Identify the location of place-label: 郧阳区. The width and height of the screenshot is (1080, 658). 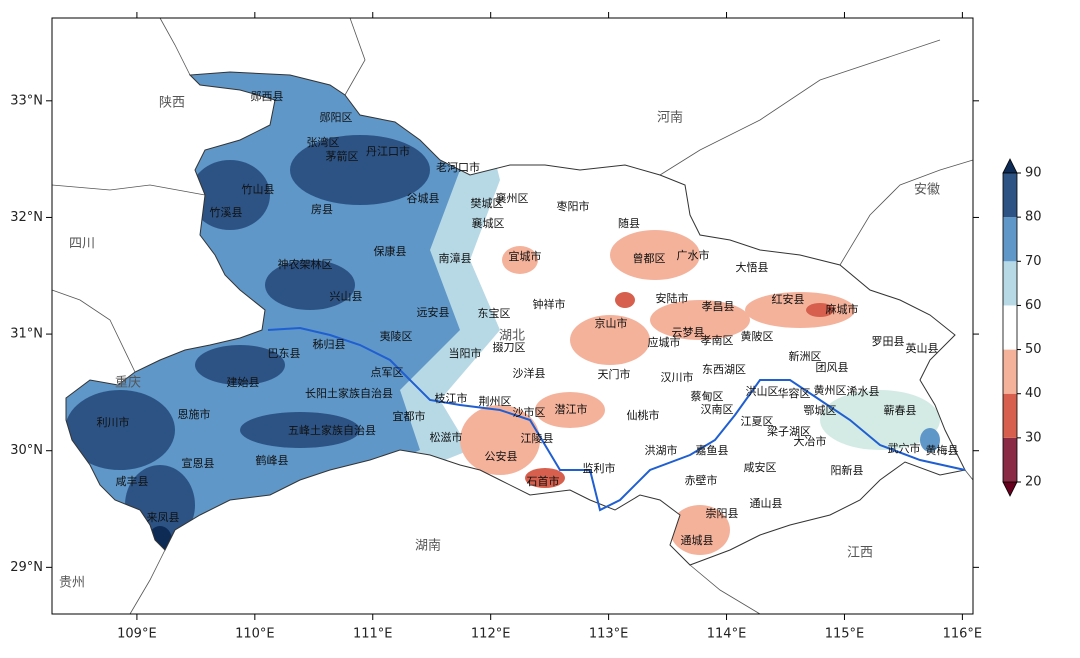
(336, 117).